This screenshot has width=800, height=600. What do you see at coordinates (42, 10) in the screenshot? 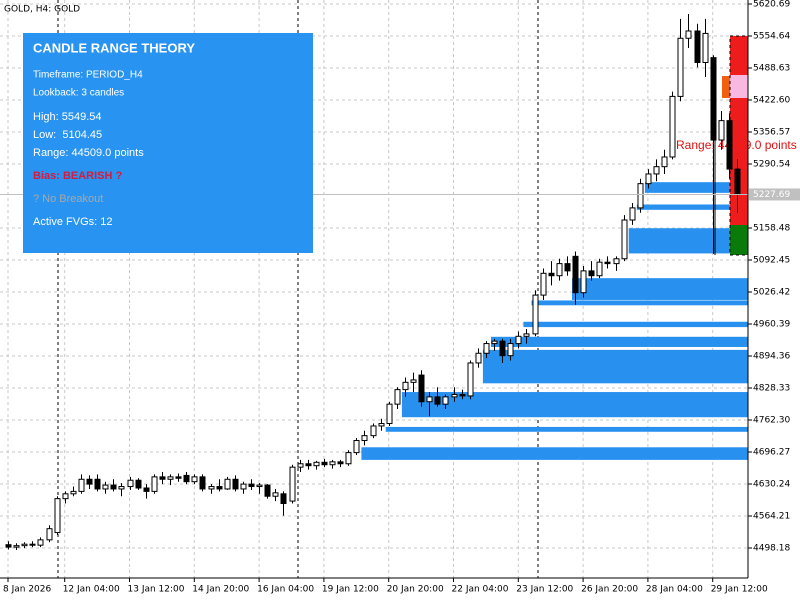
I see `chart-title: GOLD, H4: GOLD` at bounding box center [42, 10].